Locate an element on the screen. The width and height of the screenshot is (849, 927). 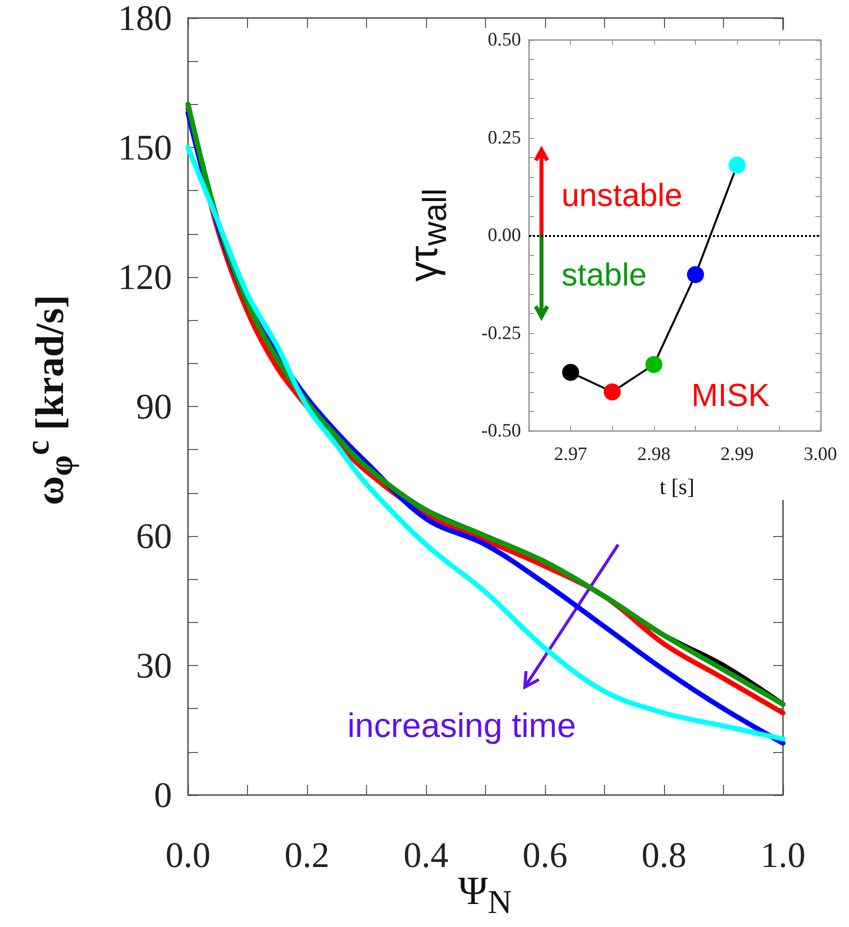
annotation: MISK is located at coordinates (730, 395).